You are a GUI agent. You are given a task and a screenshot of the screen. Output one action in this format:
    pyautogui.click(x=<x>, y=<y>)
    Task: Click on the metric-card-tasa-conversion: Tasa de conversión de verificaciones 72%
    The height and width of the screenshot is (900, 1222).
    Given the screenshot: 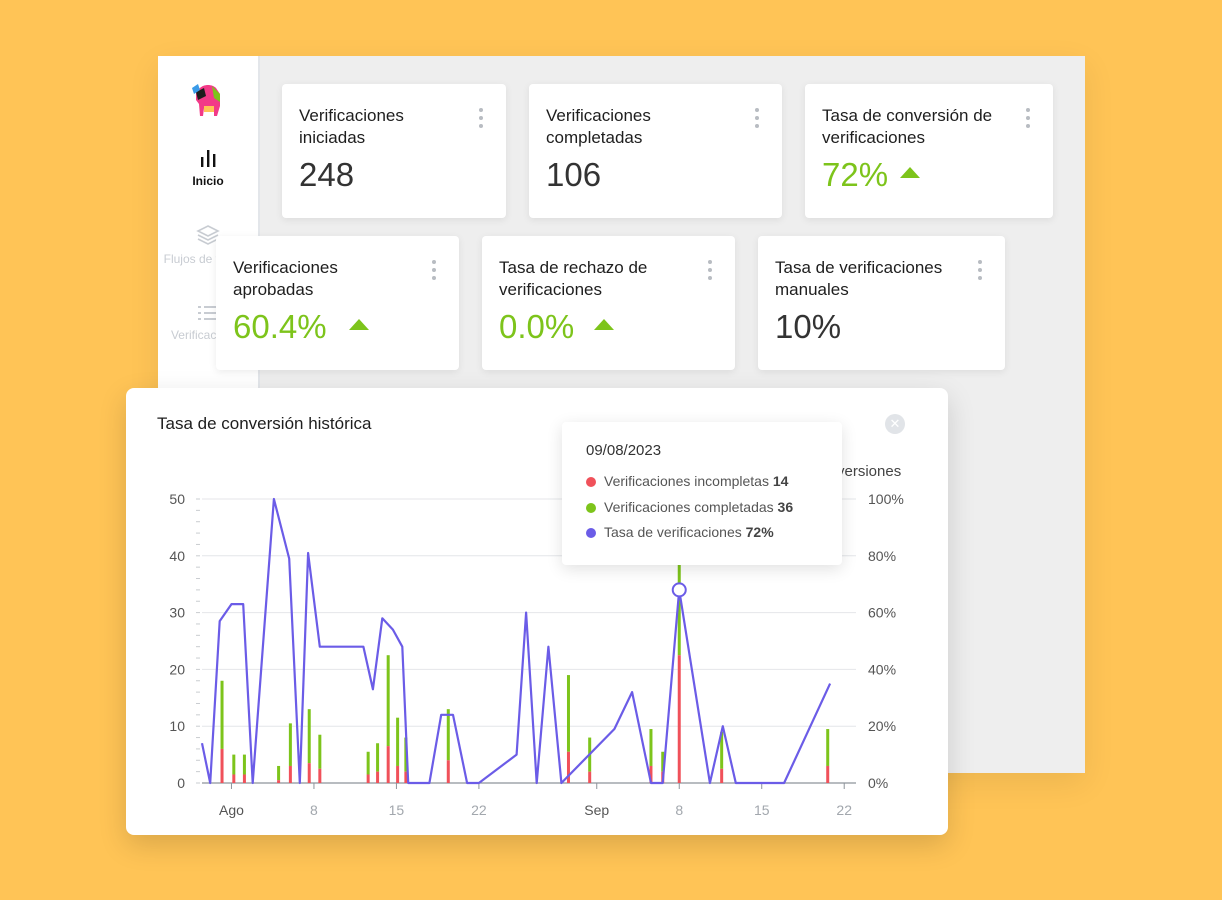 What is the action you would take?
    pyautogui.click(x=929, y=151)
    